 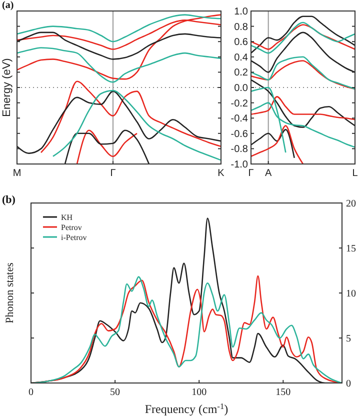 What do you see at coordinates (351, 204) in the screenshot?
I see `y-tick-label: 20` at bounding box center [351, 204].